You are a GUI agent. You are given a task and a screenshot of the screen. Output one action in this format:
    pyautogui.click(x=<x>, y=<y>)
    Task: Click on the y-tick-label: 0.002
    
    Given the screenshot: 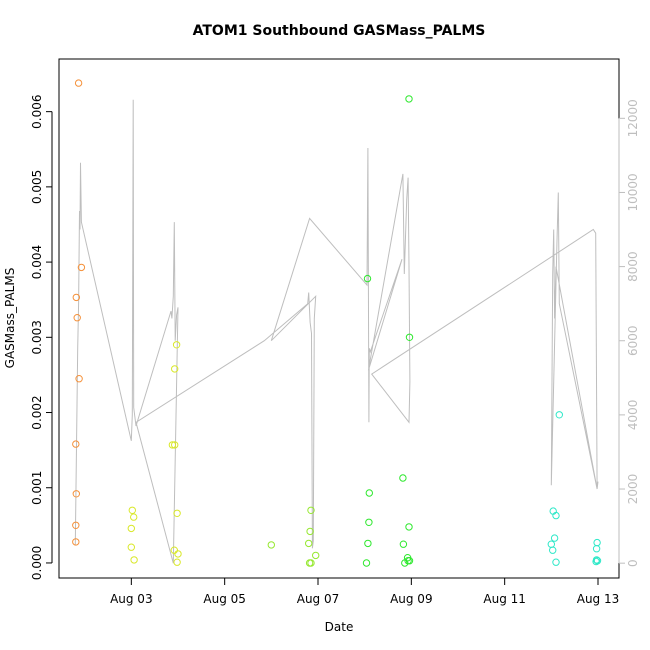 What is the action you would take?
    pyautogui.click(x=37, y=412)
    